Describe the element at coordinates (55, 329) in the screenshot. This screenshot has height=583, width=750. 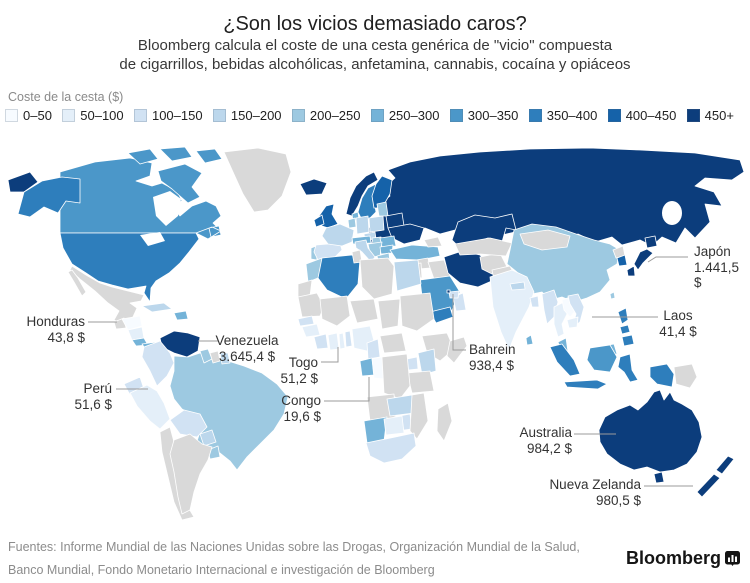
I see `annotation-honduras: Honduras 43,8 $` at that location.